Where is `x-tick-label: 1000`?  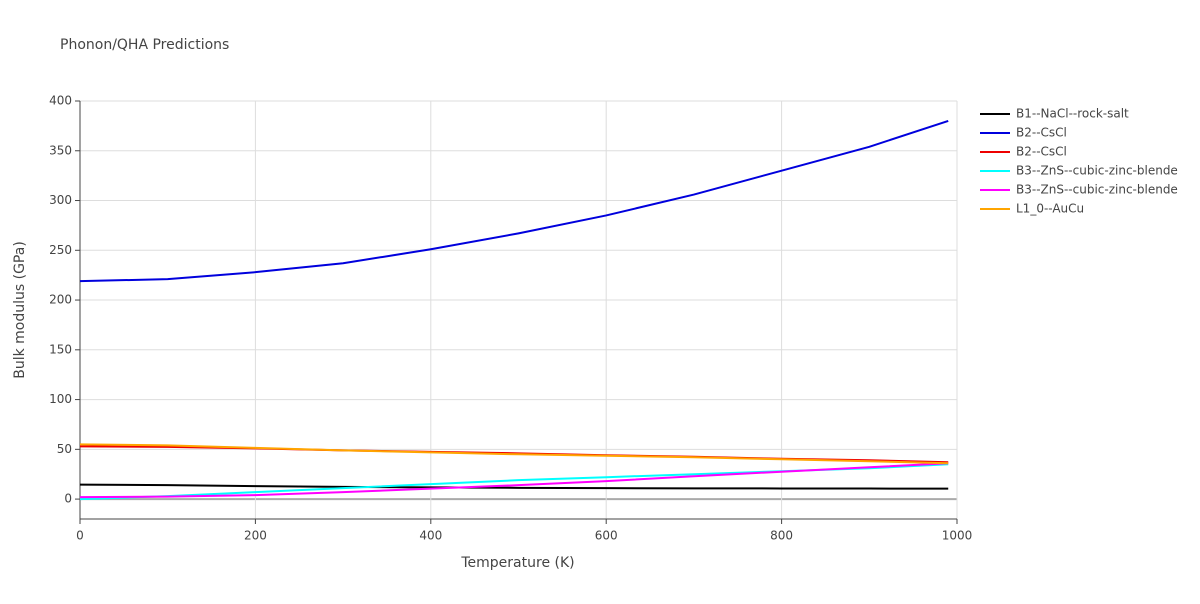 x-tick-label: 1000 is located at coordinates (957, 536).